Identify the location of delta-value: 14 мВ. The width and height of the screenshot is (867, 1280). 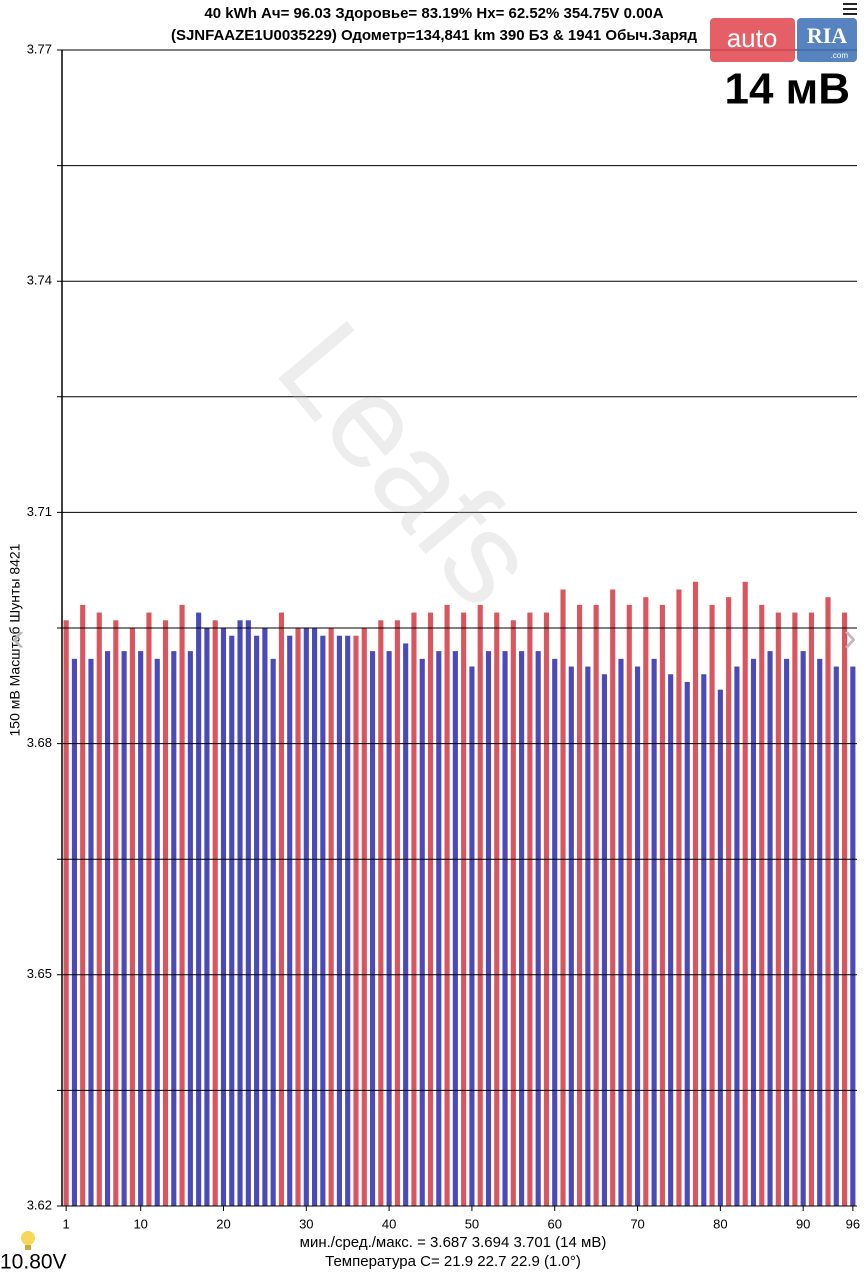
(788, 89).